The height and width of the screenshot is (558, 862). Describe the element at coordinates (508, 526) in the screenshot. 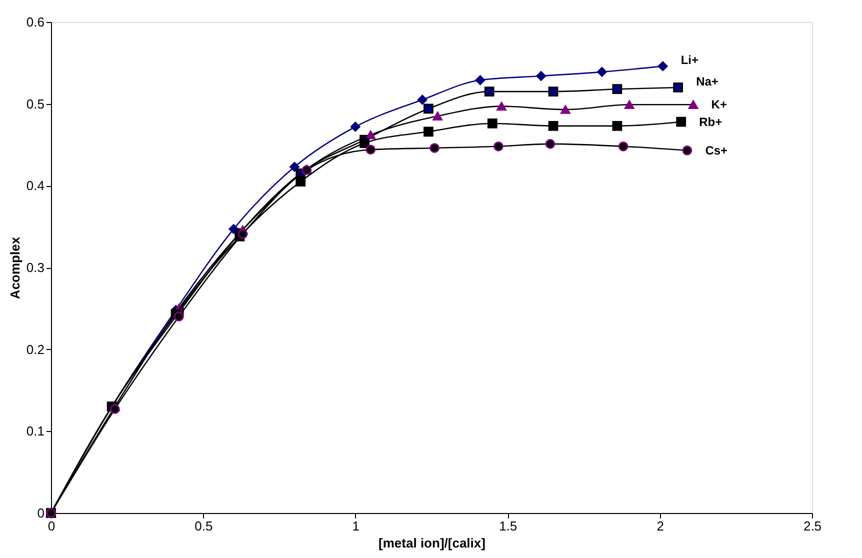

I see `x-tick-label: 1.5` at that location.